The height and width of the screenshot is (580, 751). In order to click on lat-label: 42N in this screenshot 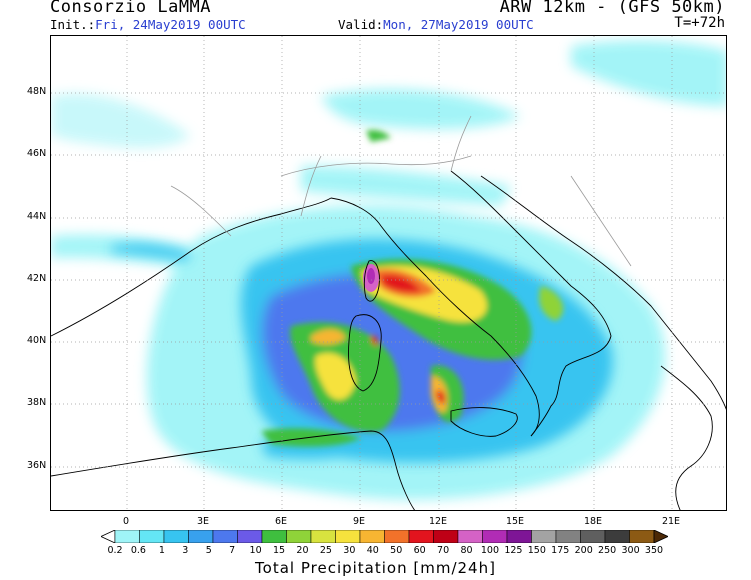, I will do `click(37, 278)`.